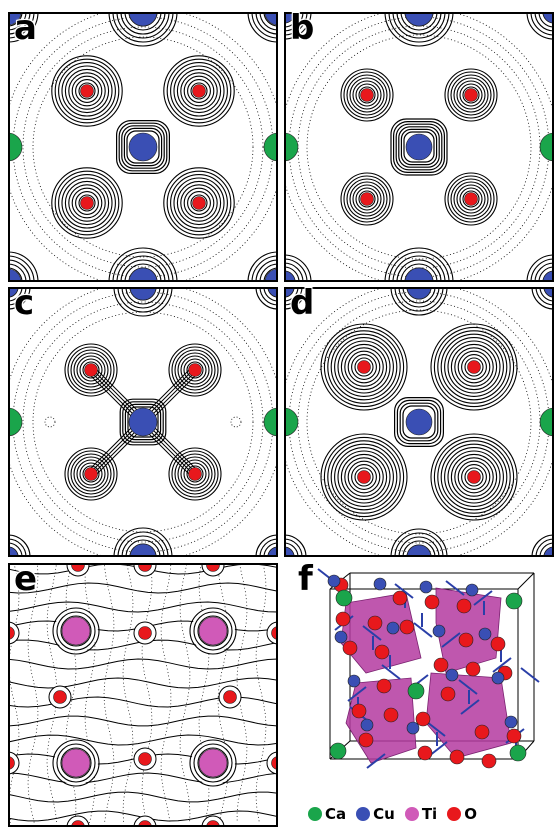 The width and height of the screenshot is (556, 831). I want to click on legend-label-ti: Ti, so click(429, 814).